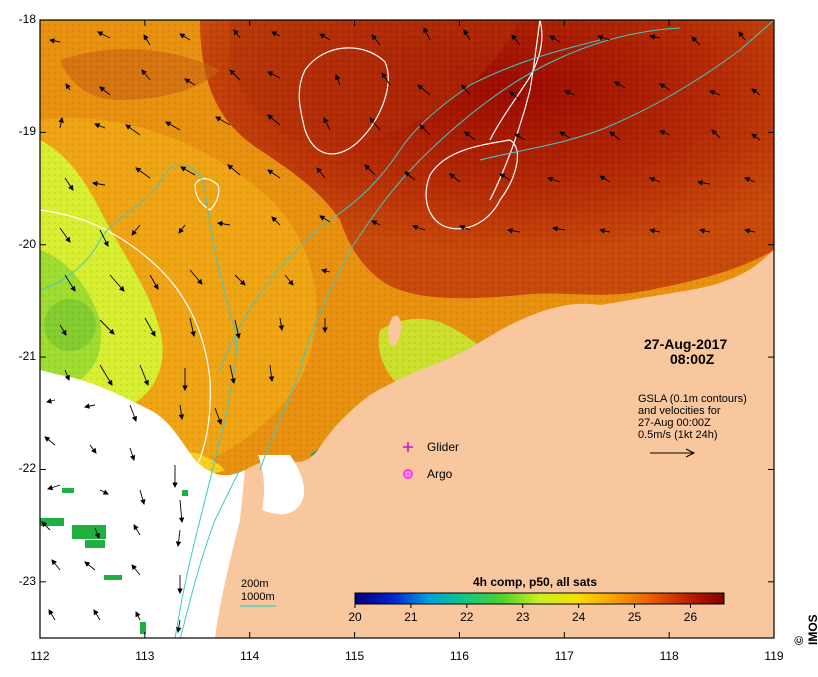 The width and height of the screenshot is (818, 677). Describe the element at coordinates (443, 447) in the screenshot. I see `glider-label: Glider` at that location.